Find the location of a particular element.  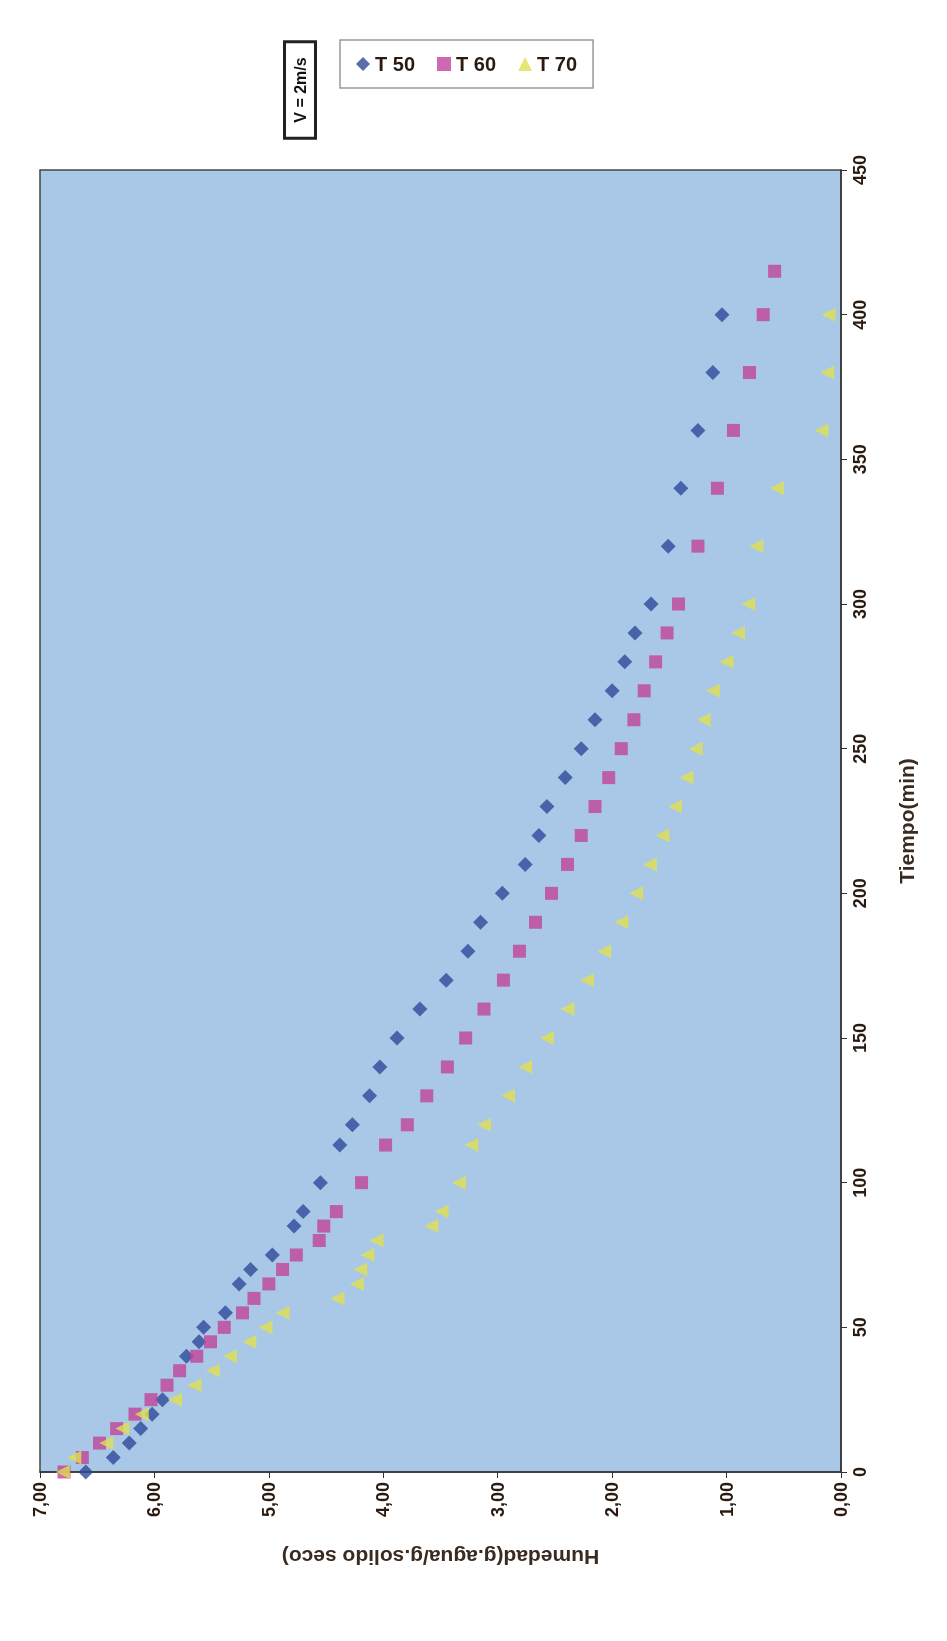

x-tick-label: 4,00 is located at coordinates (383, 1500).